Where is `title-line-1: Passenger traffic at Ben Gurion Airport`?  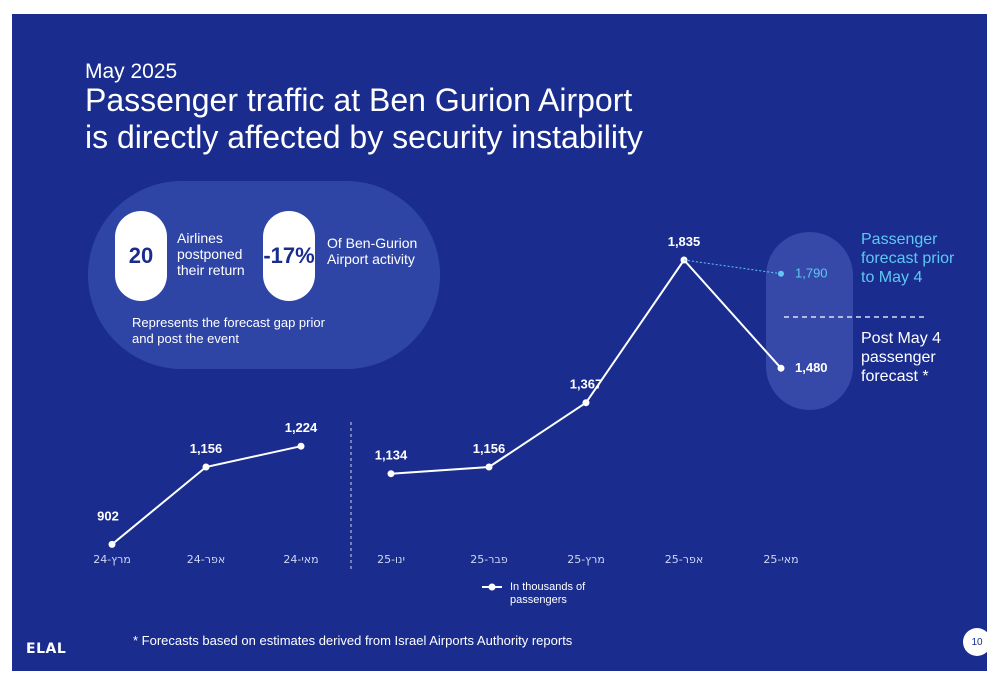
title-line-1: Passenger traffic at Ben Gurion Airport is located at coordinates (359, 100).